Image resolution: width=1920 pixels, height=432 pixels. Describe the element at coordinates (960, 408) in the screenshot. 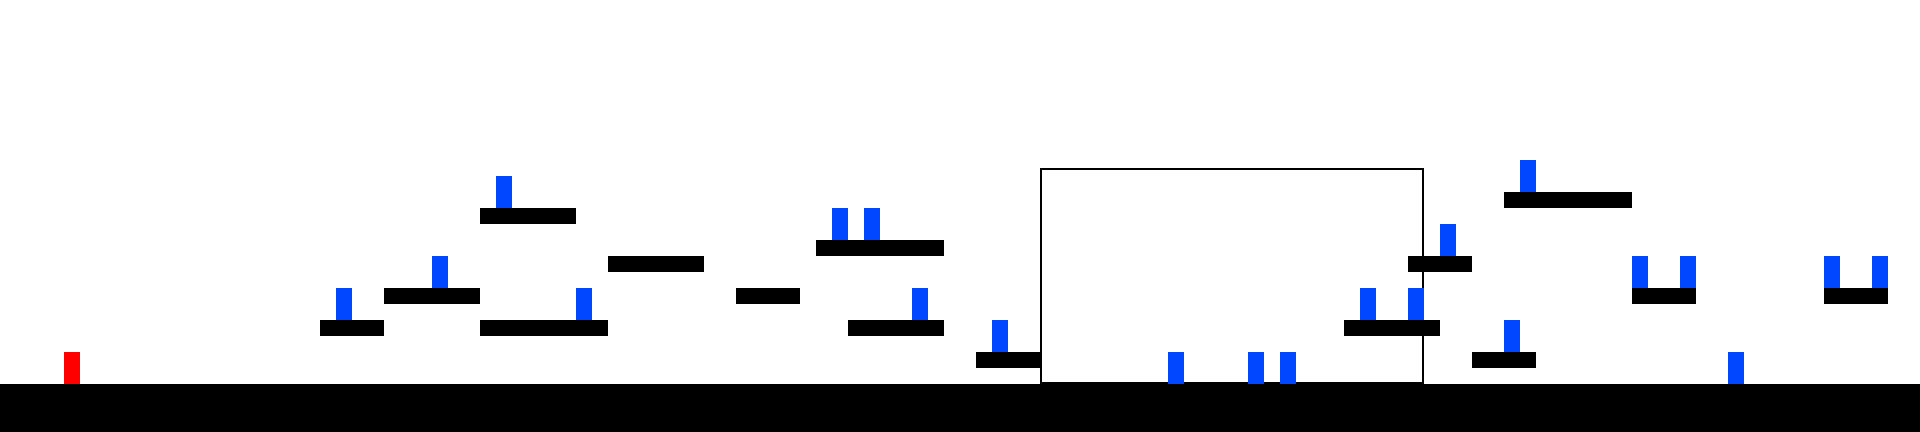

I see `ground` at that location.